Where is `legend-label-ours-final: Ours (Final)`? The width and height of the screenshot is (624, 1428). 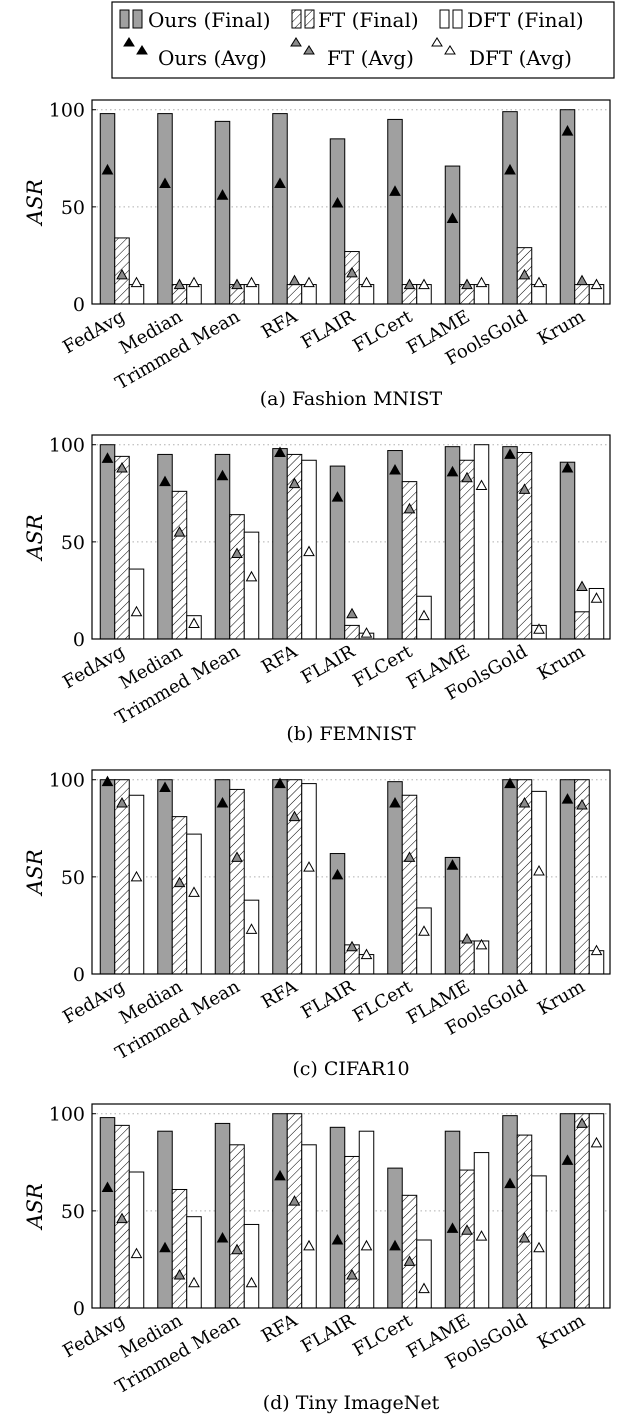
legend-label-ours-final: Ours (Final) is located at coordinates (209, 20).